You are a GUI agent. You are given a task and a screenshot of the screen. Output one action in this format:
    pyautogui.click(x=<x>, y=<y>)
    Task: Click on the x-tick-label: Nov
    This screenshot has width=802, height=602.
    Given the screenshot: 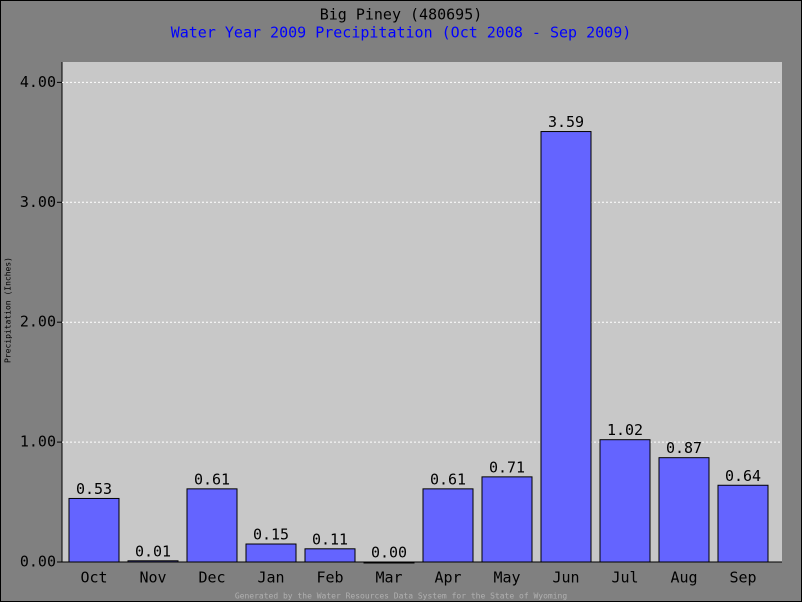 What is the action you would take?
    pyautogui.click(x=152, y=578)
    